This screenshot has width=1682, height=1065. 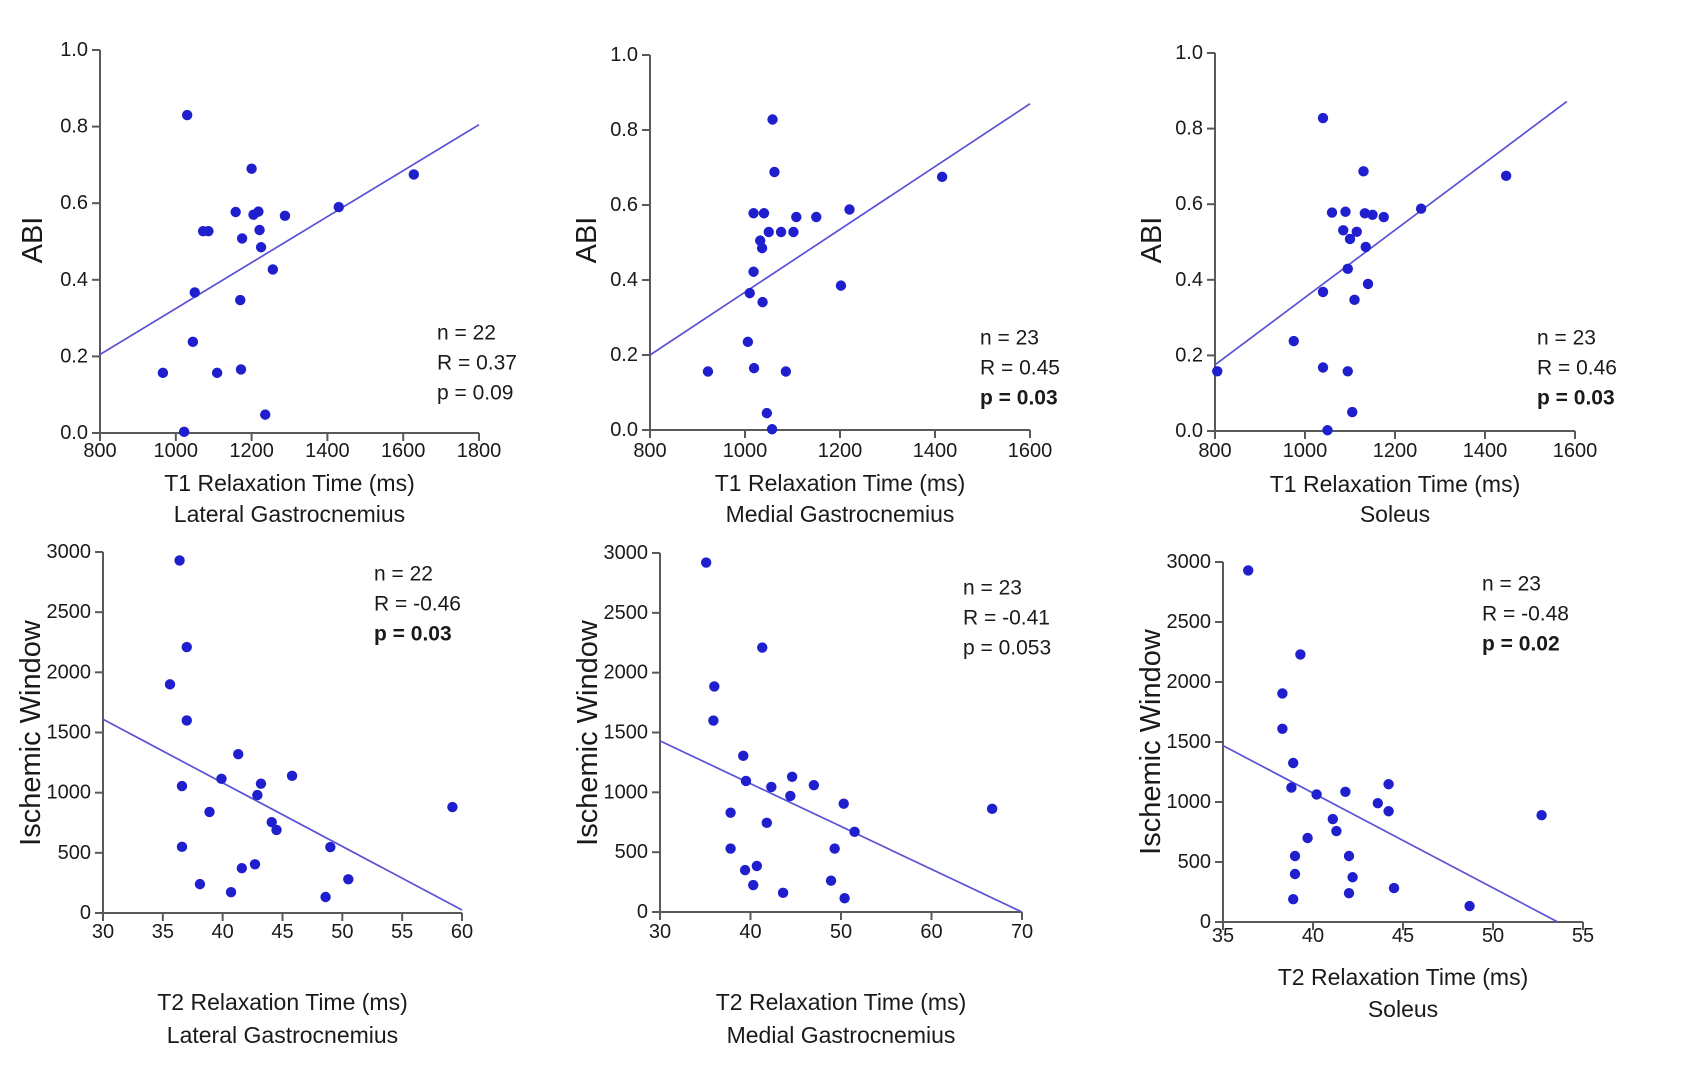 I want to click on x-tick-label: 50, so click(x=342, y=932).